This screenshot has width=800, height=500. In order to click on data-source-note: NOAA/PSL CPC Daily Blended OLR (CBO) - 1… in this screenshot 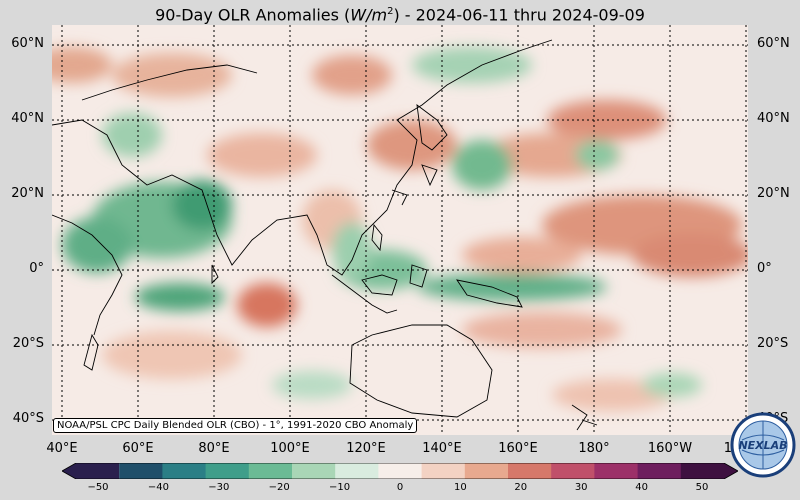, I will do `click(235, 425)`.